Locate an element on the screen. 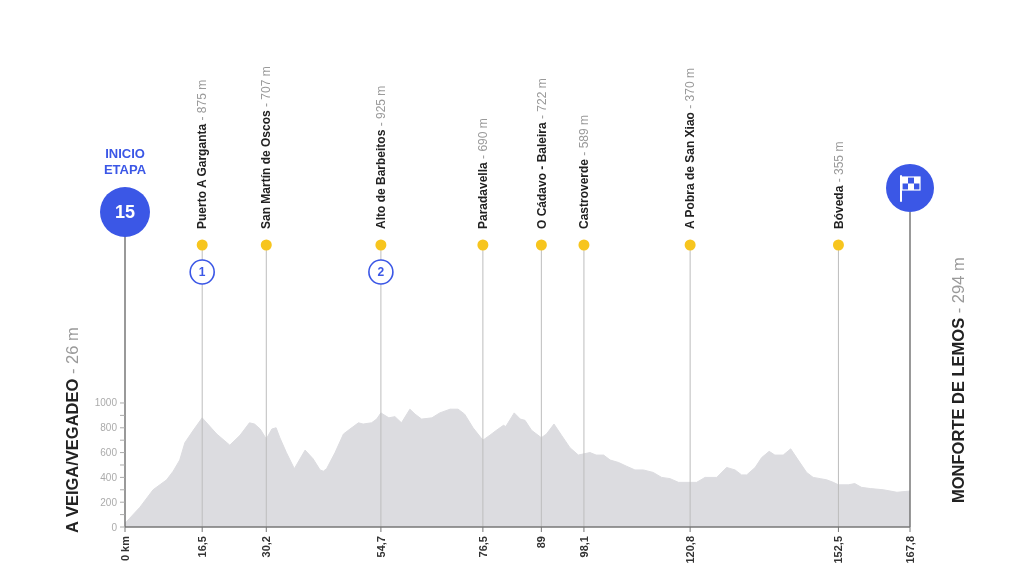 The image size is (1024, 576). ref-line-label: Paradavella - 690 m is located at coordinates (483, 173).